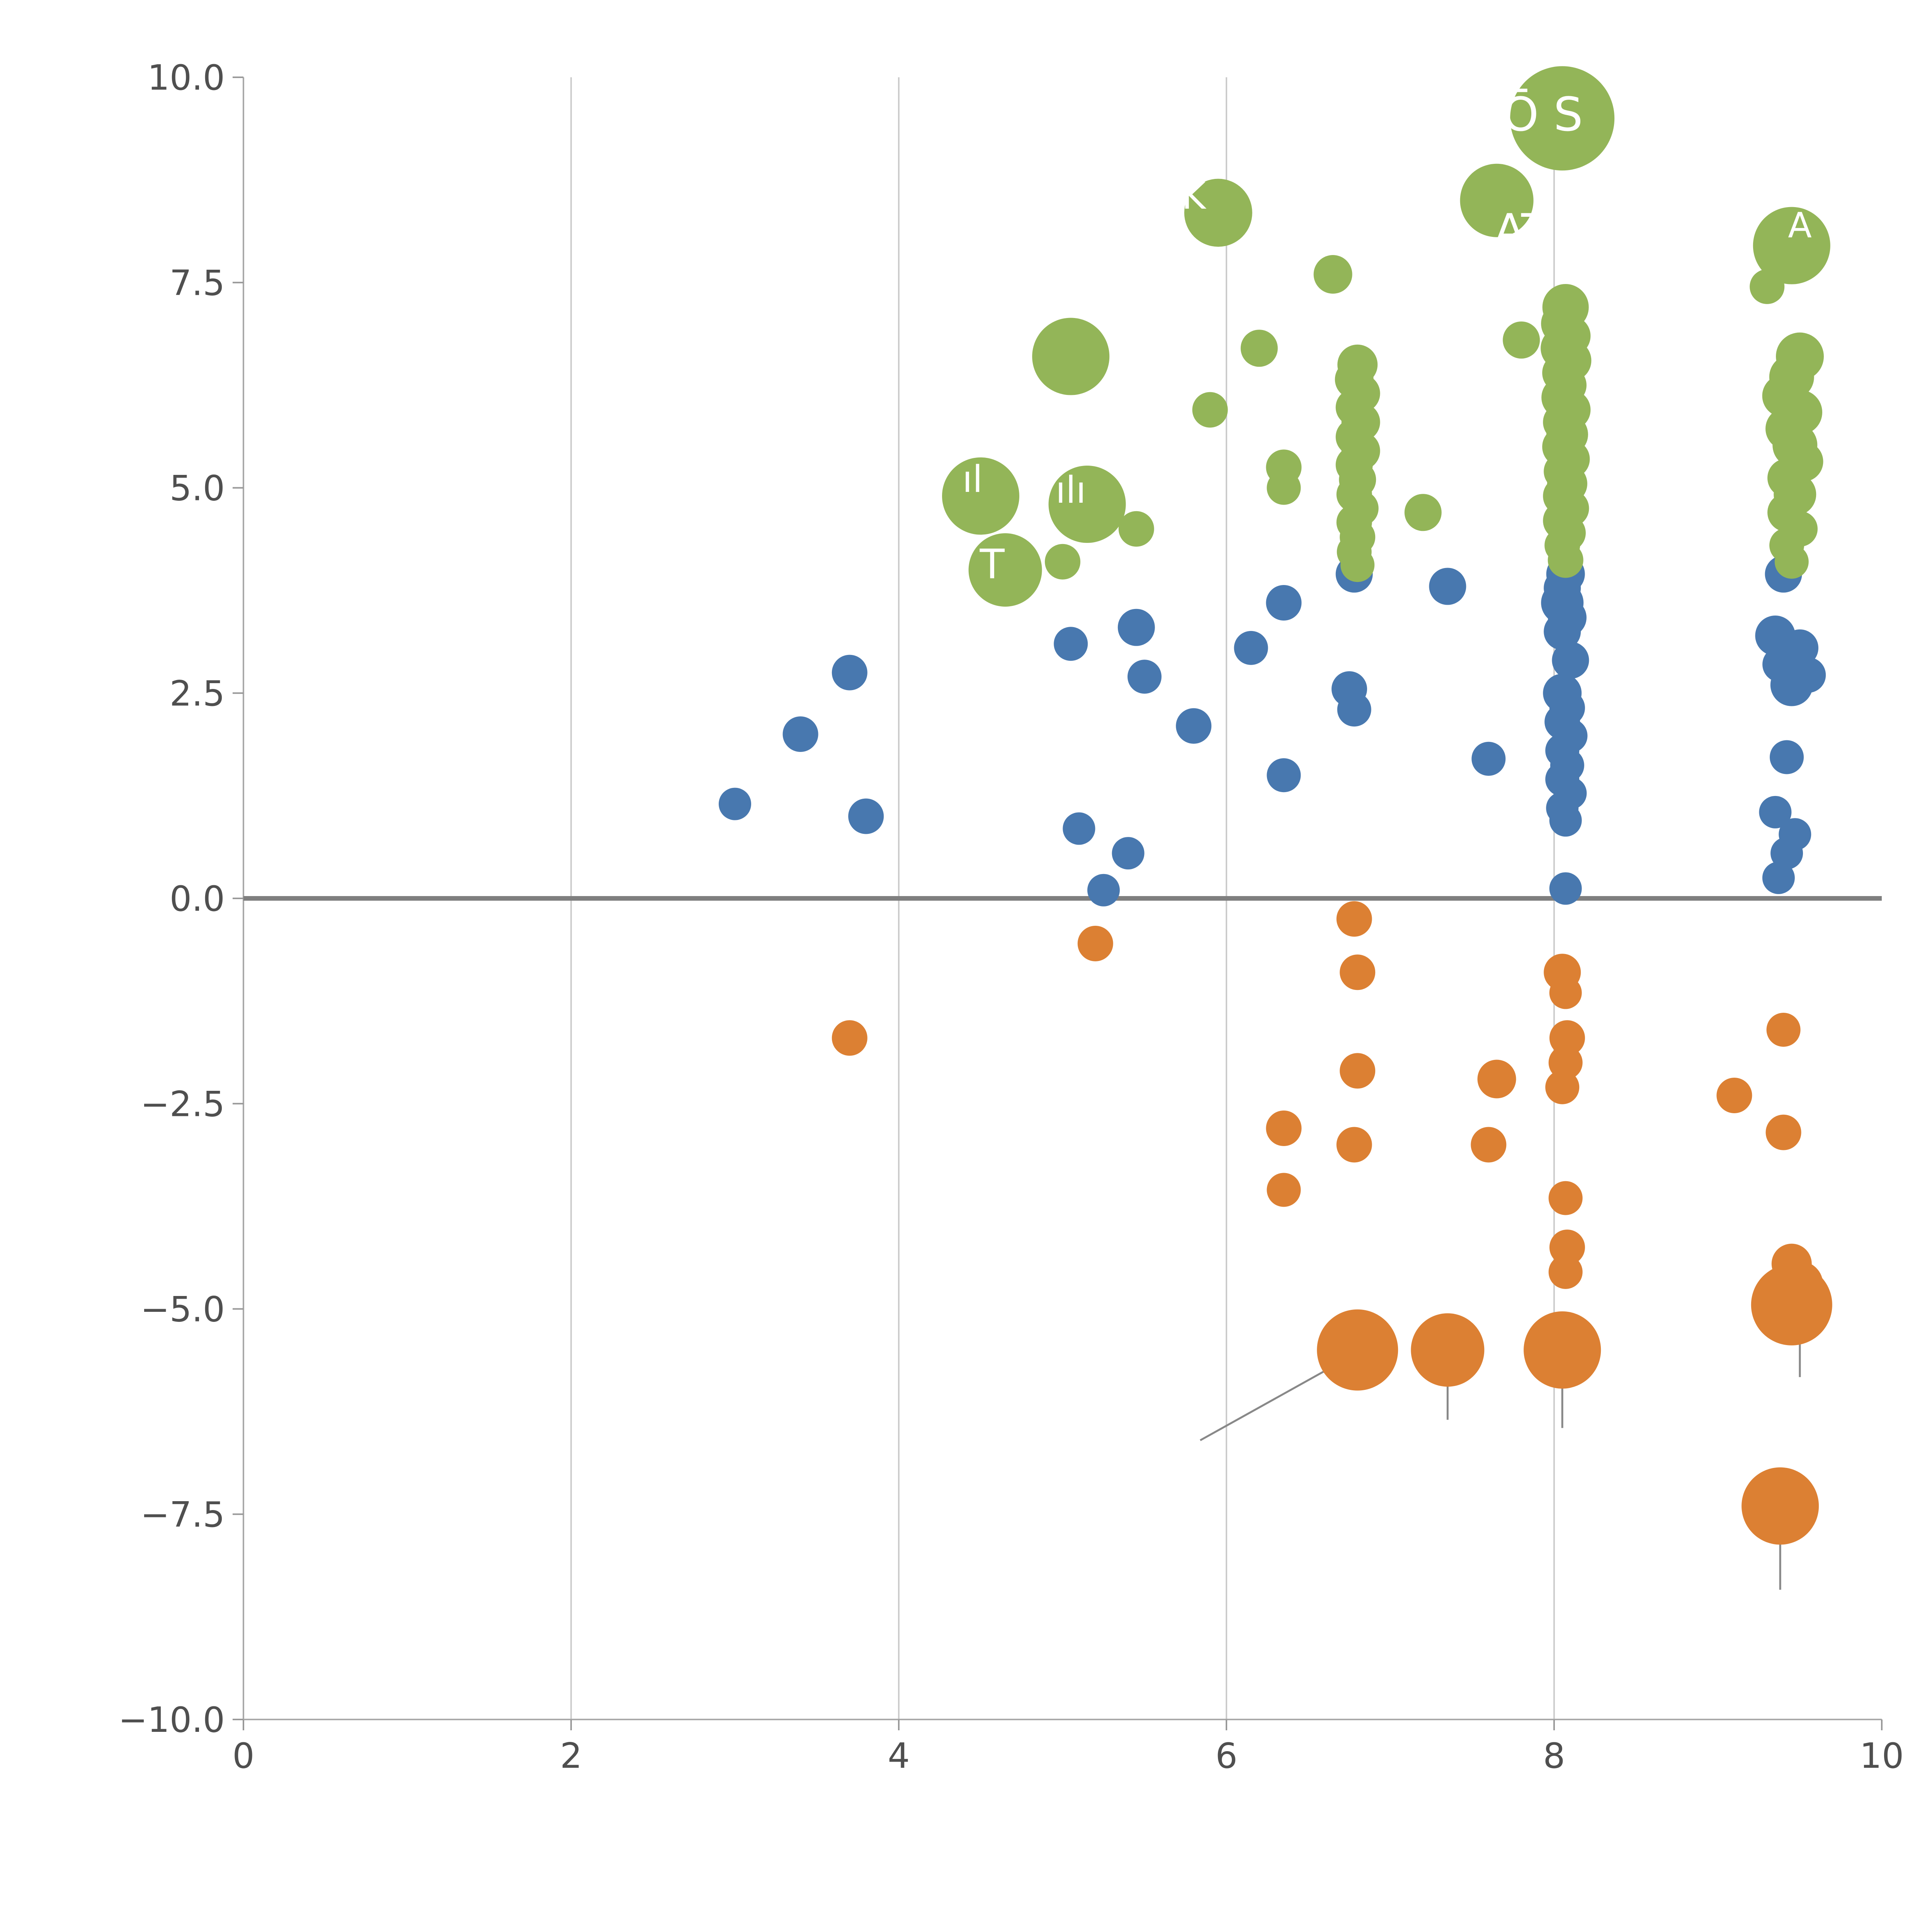 This screenshot has height=1932, width=1932. I want to click on x-tick-label: 0, so click(243, 1756).